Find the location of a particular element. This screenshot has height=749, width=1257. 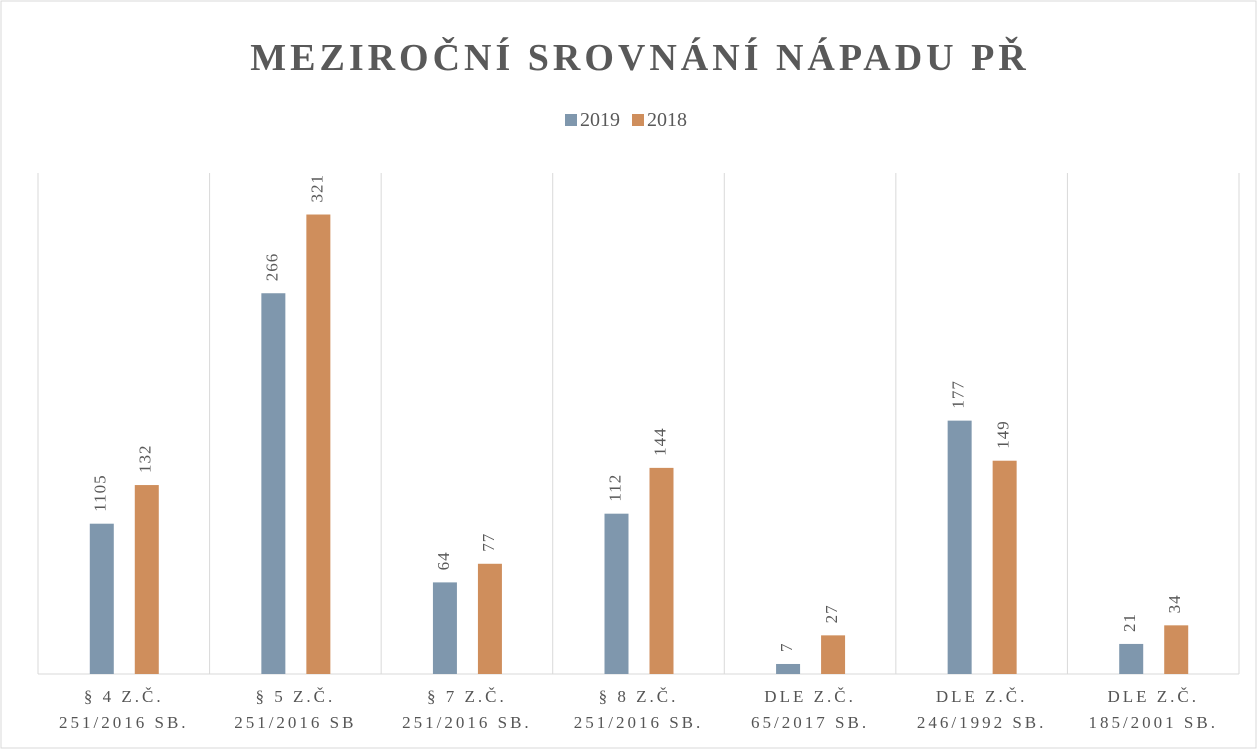

legend: 2019 2018 is located at coordinates (626, 120).